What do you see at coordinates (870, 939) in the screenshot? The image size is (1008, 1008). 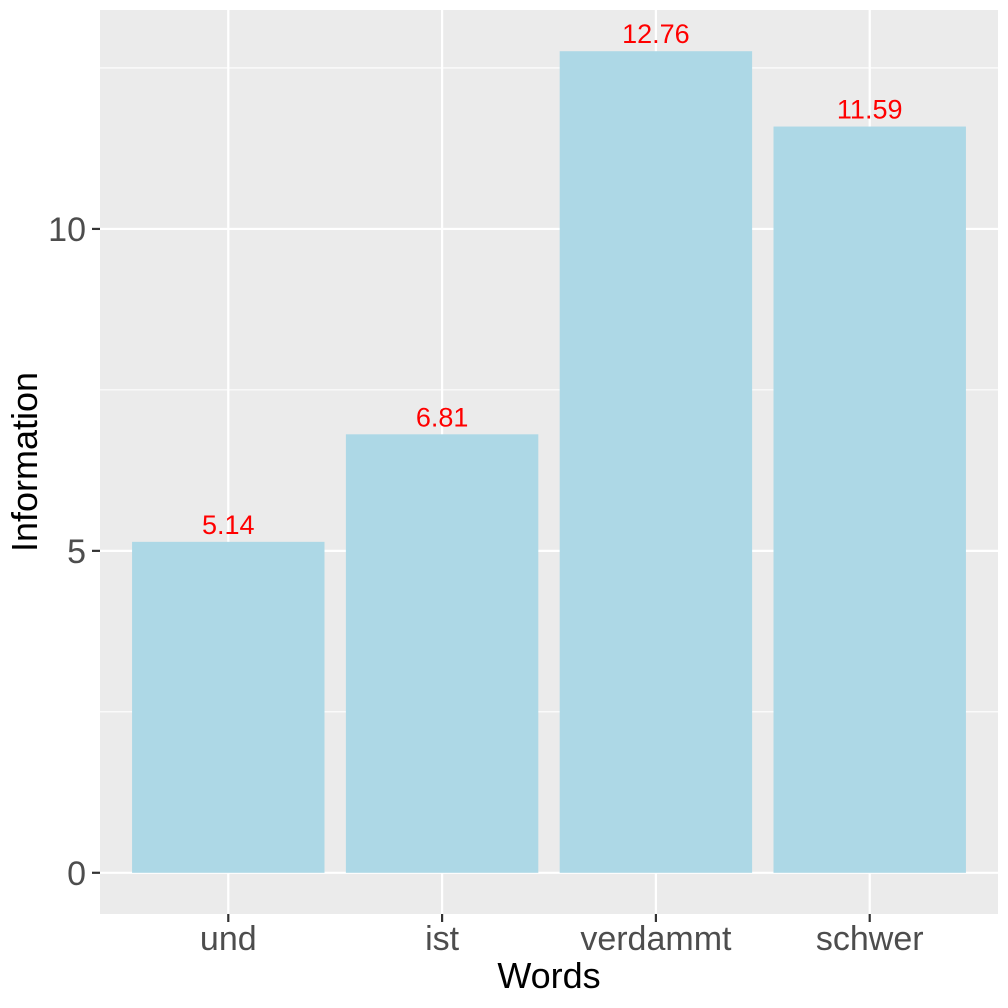 I see `x-tick-label-schwer: schwer` at bounding box center [870, 939].